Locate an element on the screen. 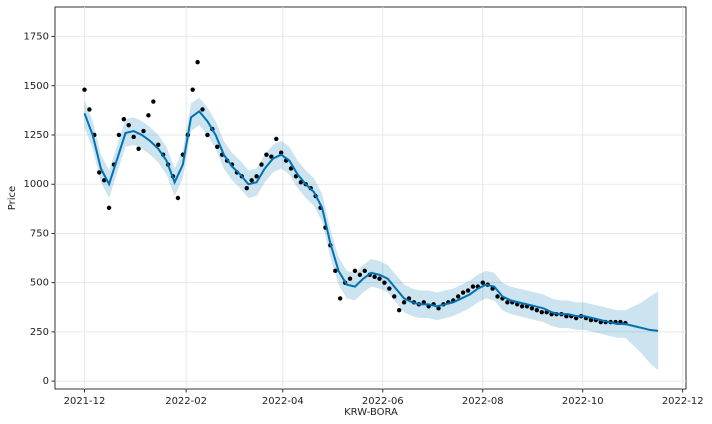 Image resolution: width=712 pixels, height=424 pixels. y-tick-label: 750 is located at coordinates (39, 233).